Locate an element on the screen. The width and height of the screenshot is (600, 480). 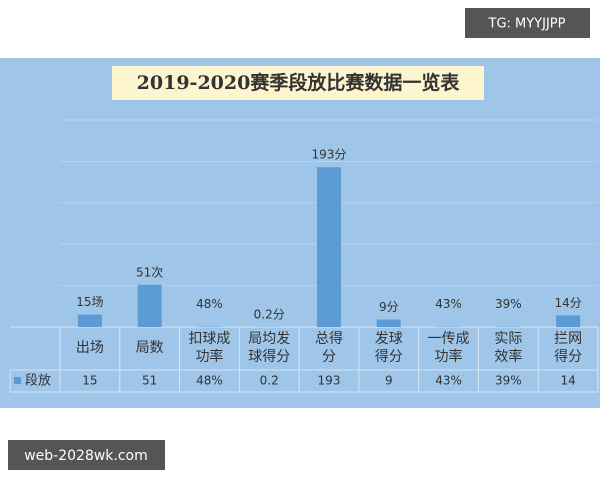
table-value: 48% is located at coordinates (209, 381).